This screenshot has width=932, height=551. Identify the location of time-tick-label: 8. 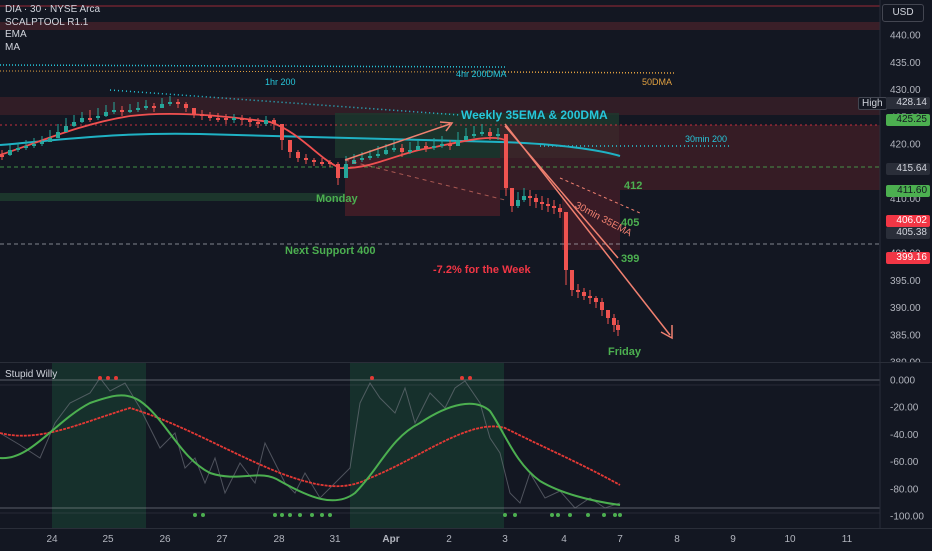
(677, 539).